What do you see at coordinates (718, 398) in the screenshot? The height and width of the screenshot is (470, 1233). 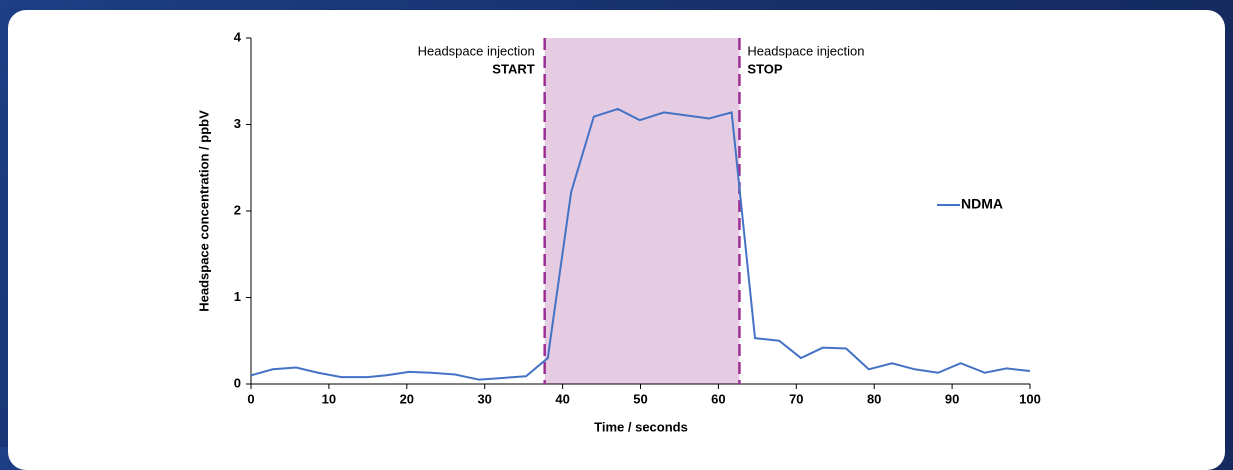 I see `x-tick-label: 60` at bounding box center [718, 398].